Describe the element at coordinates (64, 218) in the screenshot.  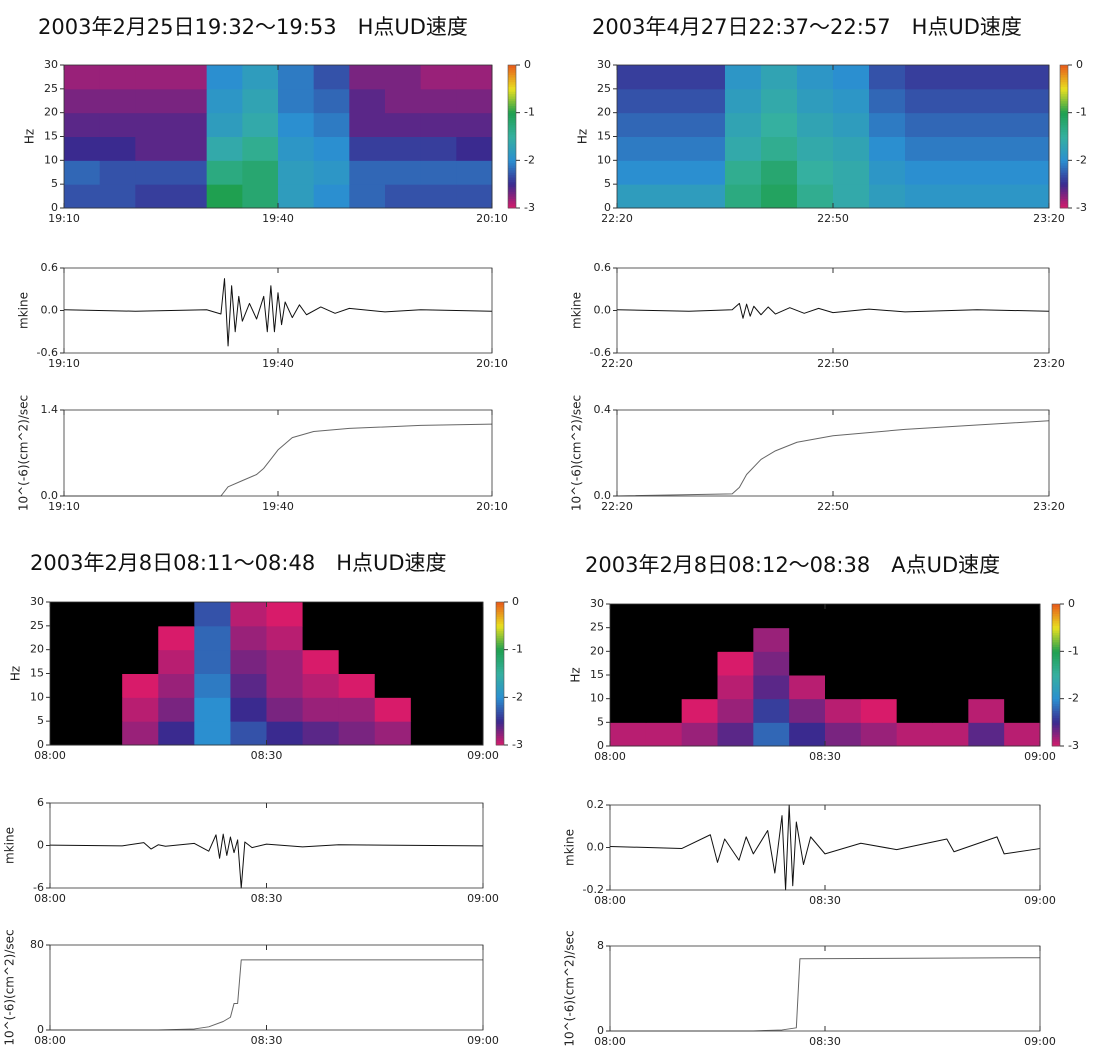
I see `x-tick-label: 19:10` at that location.